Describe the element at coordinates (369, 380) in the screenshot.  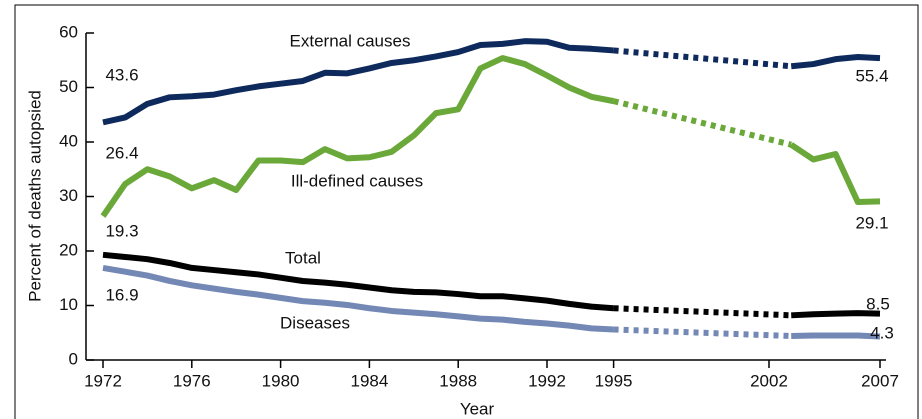
I see `x-tick-label: 1984` at that location.